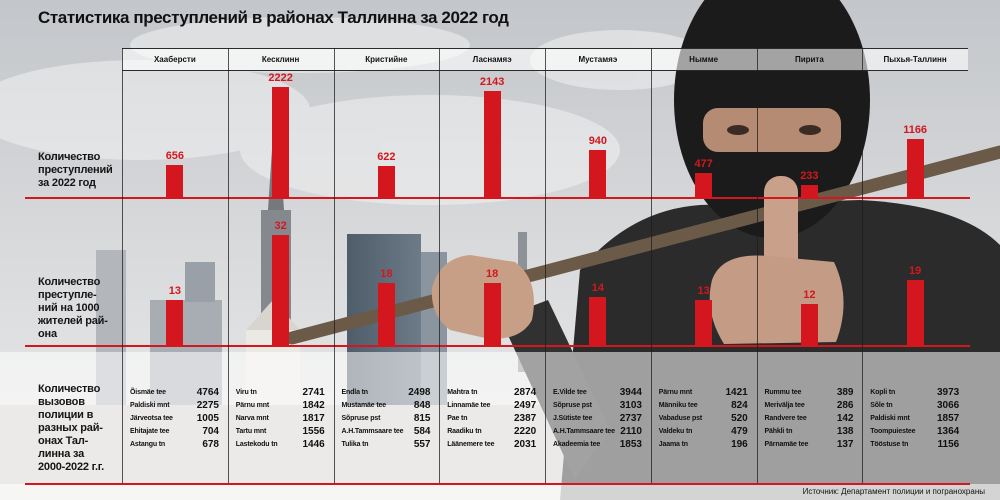 This screenshot has width=1000, height=500. Describe the element at coordinates (573, 418) in the screenshot. I see `police-calls-street-mustamae: J.Sütiste tee` at that location.